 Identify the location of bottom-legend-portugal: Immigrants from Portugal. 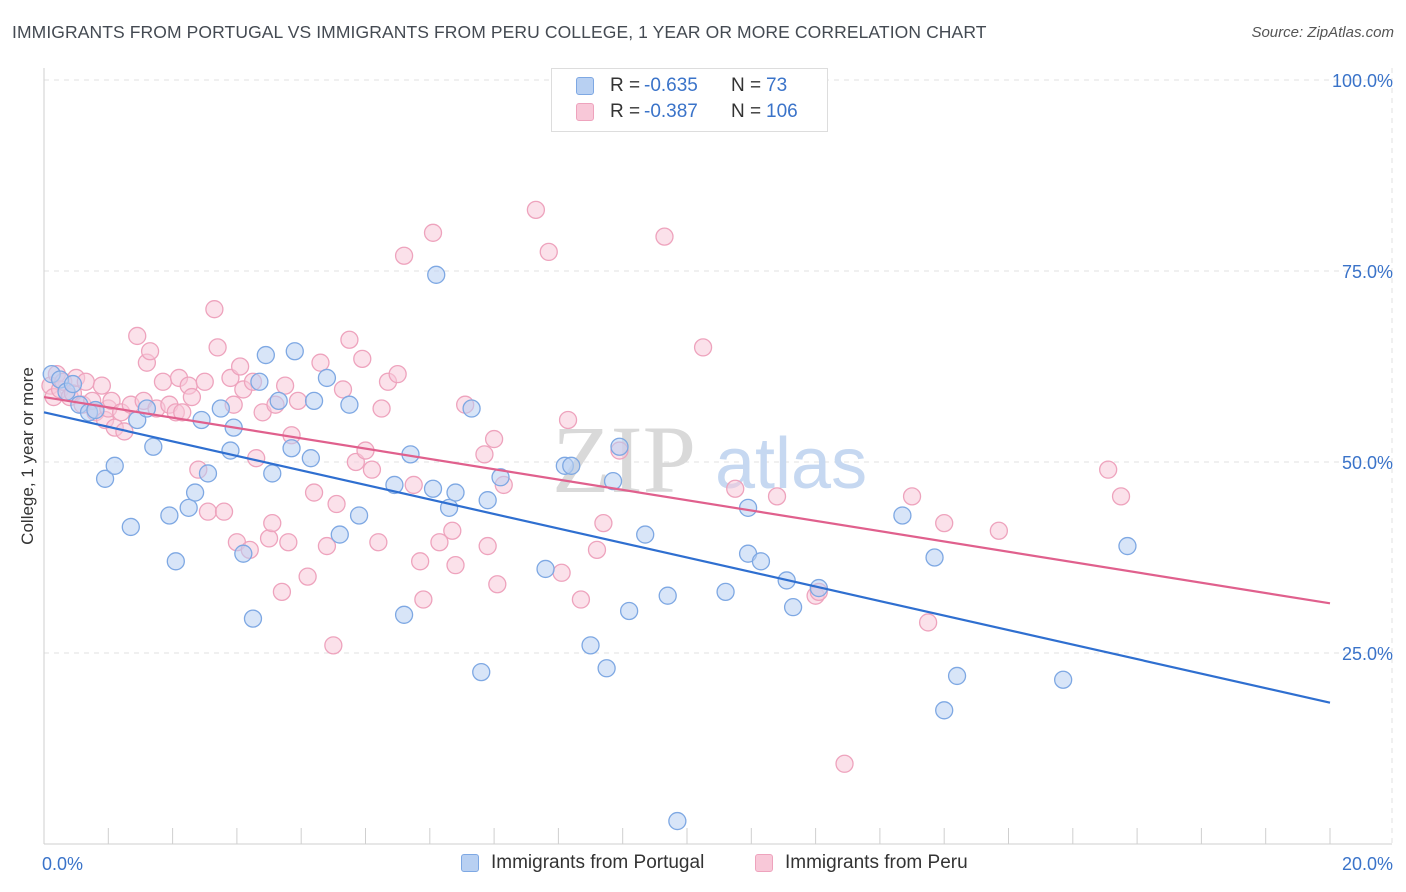
(596, 864).